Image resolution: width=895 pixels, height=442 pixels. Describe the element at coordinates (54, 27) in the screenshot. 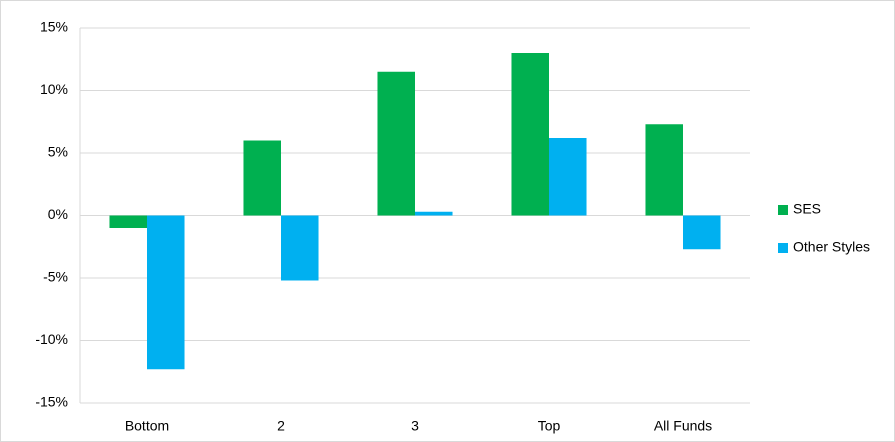

I see `y-tick-label: 15%` at that location.